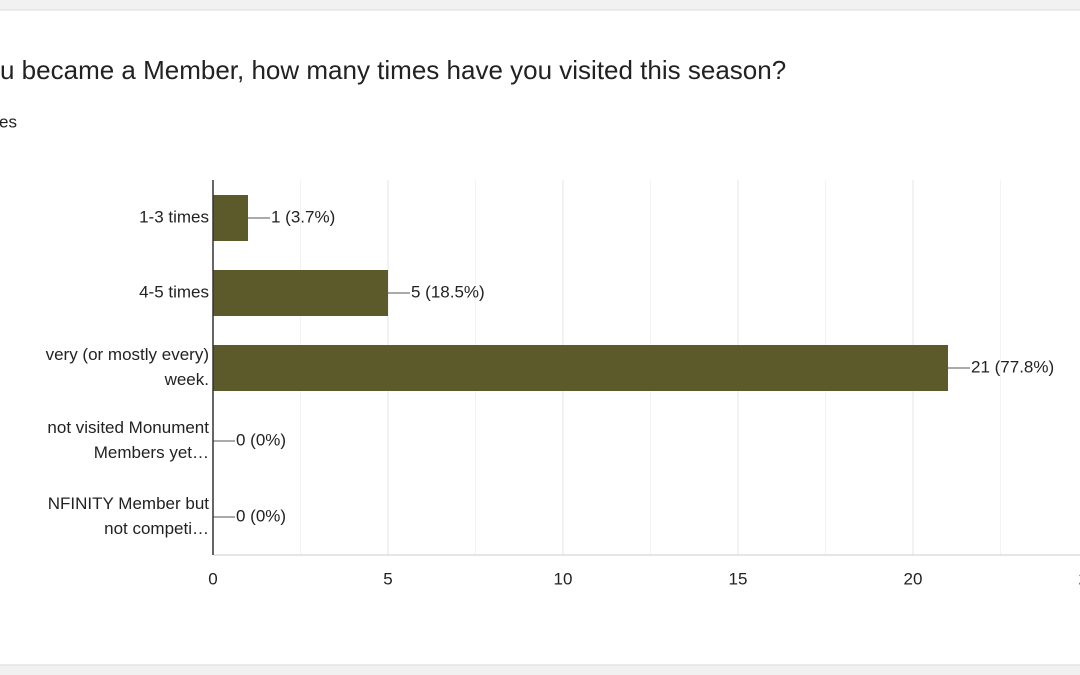  Describe the element at coordinates (174, 216) in the screenshot. I see `y-tick-label: 1-3 times` at that location.